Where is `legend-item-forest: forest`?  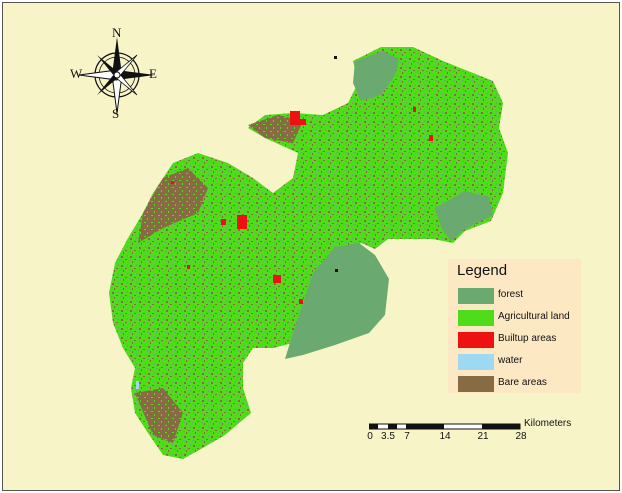 legend-item-forest: forest is located at coordinates (520, 296).